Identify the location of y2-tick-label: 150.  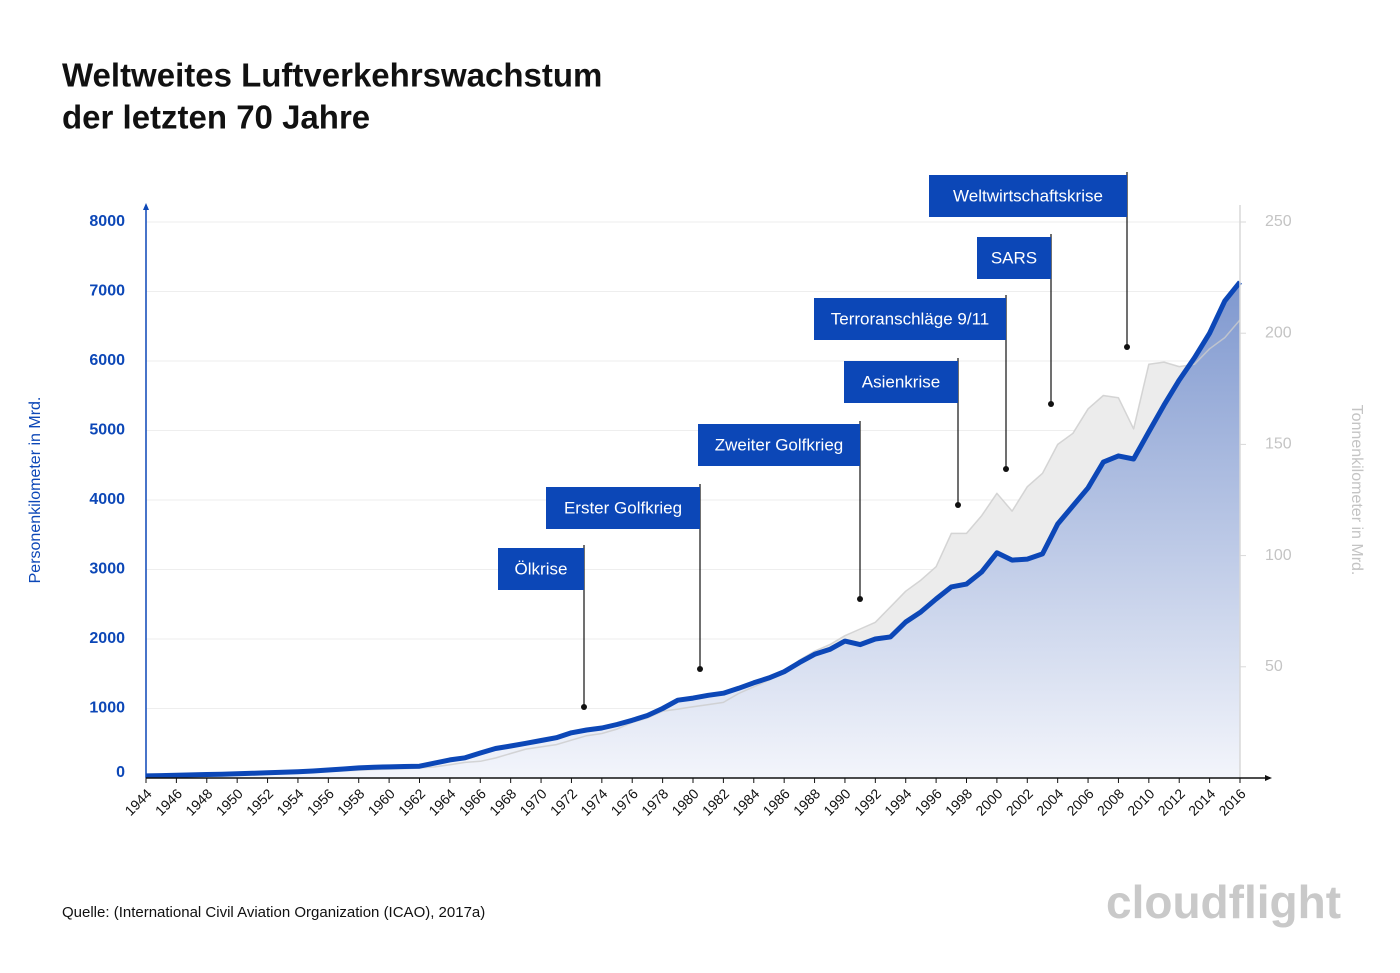
(1278, 444).